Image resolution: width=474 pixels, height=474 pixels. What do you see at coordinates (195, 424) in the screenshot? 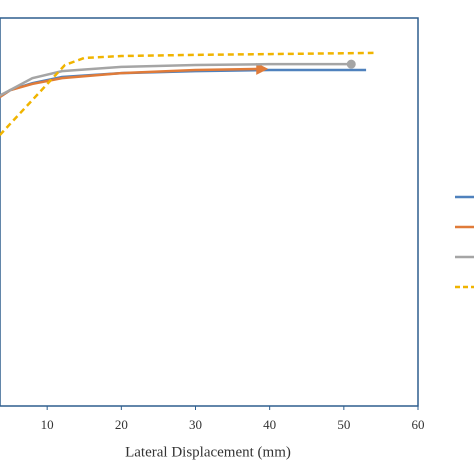
I see `x-tick-label: 30` at bounding box center [195, 424].